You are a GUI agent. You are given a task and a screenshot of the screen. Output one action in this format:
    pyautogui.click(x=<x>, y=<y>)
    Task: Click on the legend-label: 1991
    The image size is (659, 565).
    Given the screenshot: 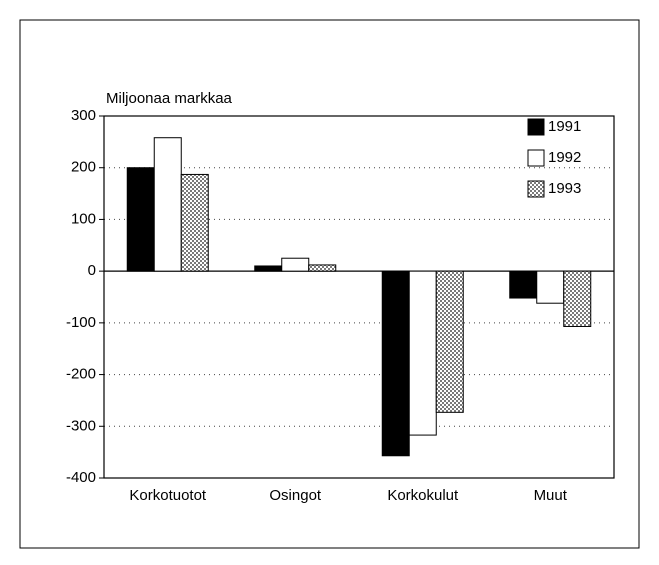 What is the action you would take?
    pyautogui.click(x=564, y=126)
    